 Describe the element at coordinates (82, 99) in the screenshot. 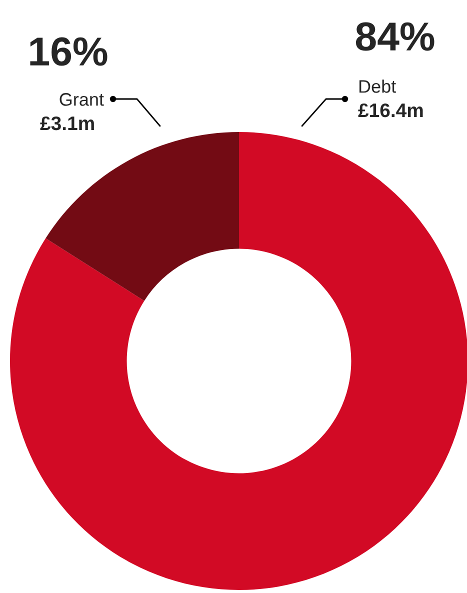

I see `slice-label: Grant` at that location.